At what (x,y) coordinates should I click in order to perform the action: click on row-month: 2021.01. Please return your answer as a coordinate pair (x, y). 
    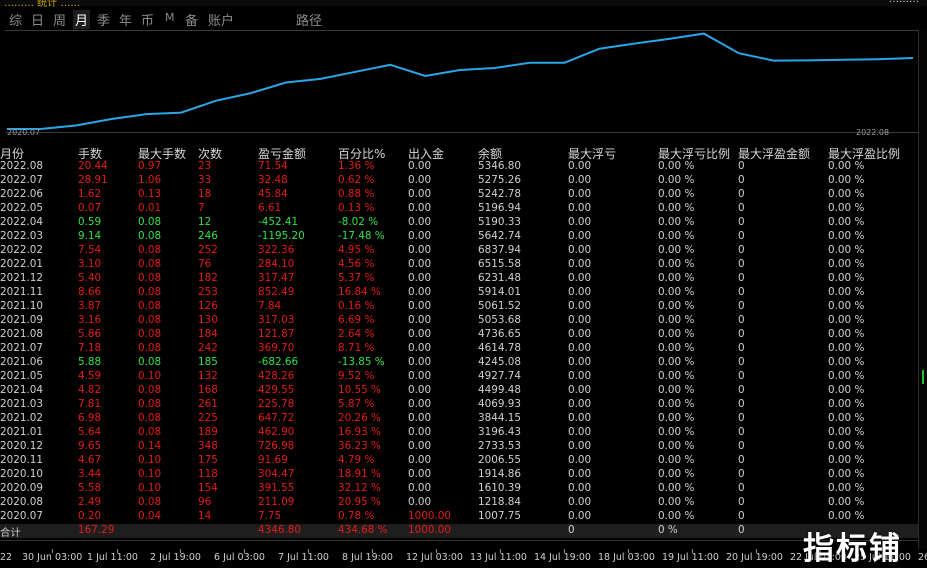
    Looking at the image, I should click on (21, 432).